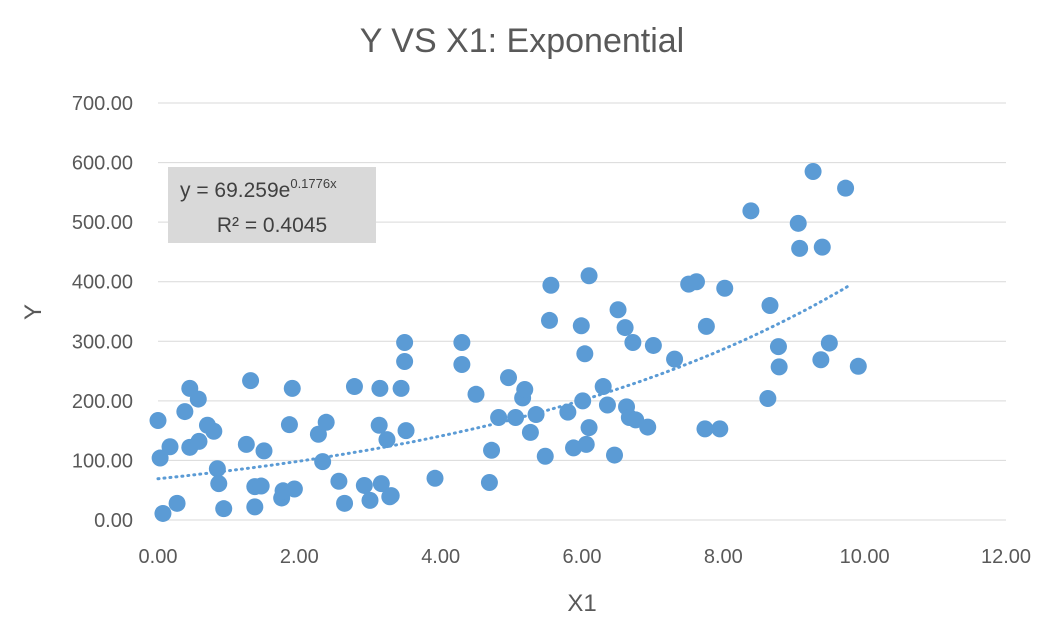 The width and height of the screenshot is (1045, 639). Describe the element at coordinates (102, 402) in the screenshot. I see `y-tick-label: 200.00` at that location.